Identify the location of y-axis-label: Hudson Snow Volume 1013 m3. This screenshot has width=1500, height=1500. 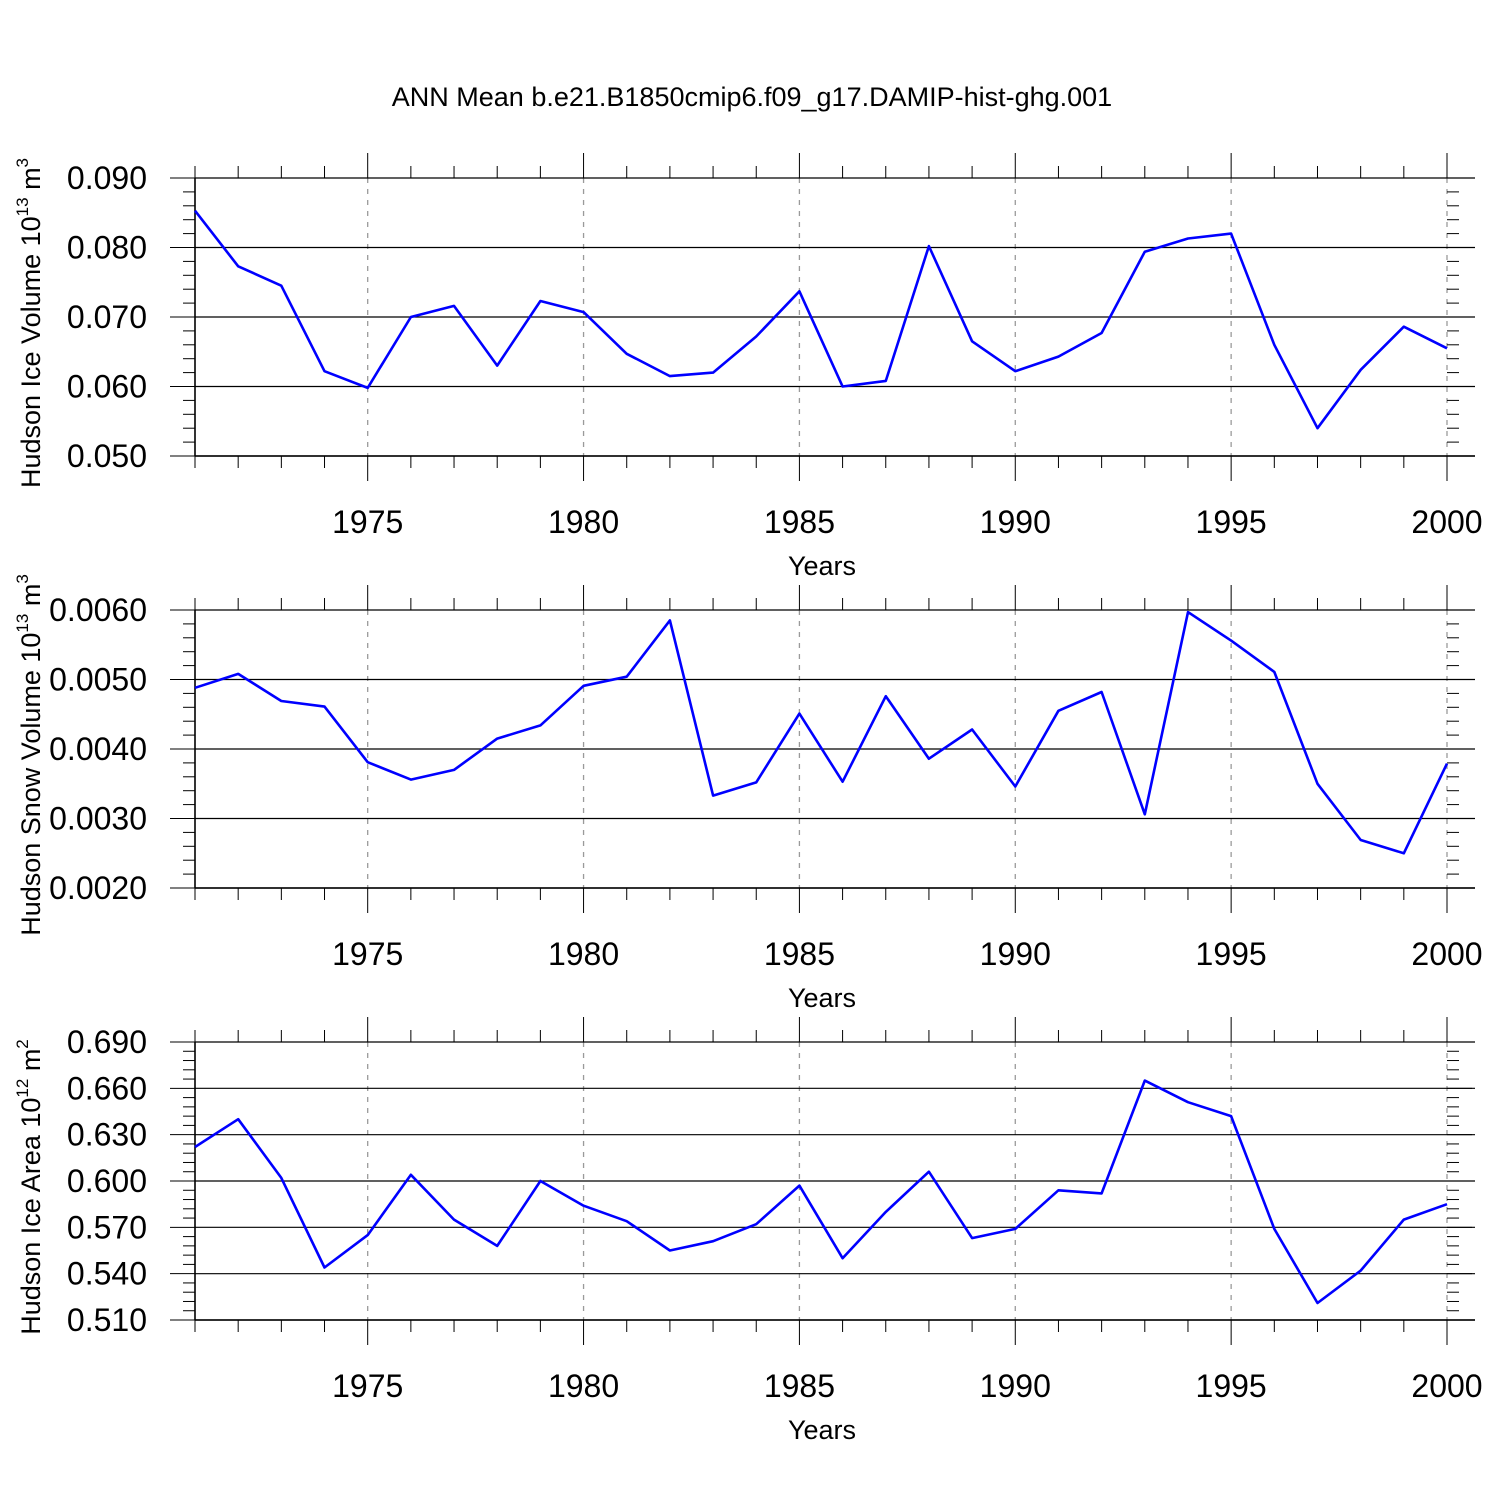
(29, 755).